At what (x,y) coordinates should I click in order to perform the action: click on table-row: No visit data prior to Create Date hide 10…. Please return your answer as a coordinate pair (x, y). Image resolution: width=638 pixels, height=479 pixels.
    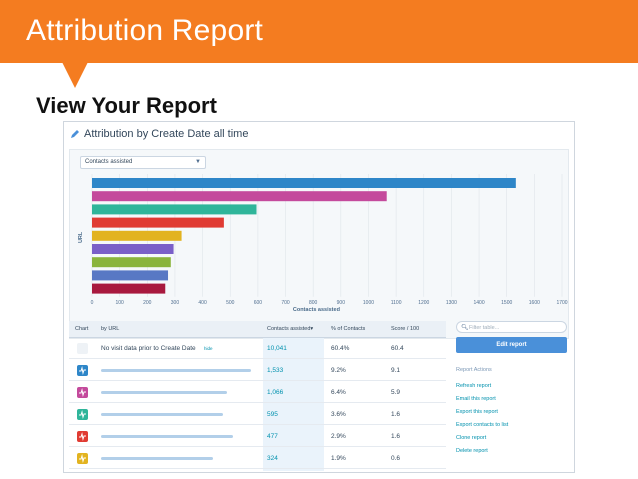
    Looking at the image, I should click on (257, 348).